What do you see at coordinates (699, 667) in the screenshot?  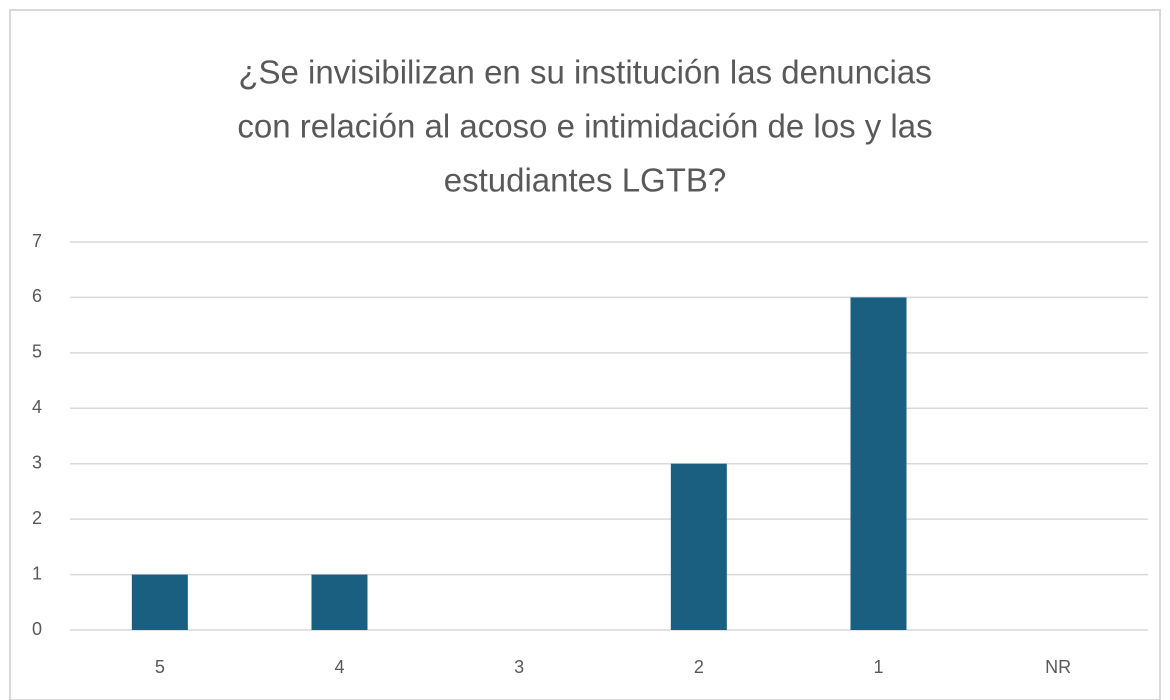 I see `x-tick-label: 2` at bounding box center [699, 667].